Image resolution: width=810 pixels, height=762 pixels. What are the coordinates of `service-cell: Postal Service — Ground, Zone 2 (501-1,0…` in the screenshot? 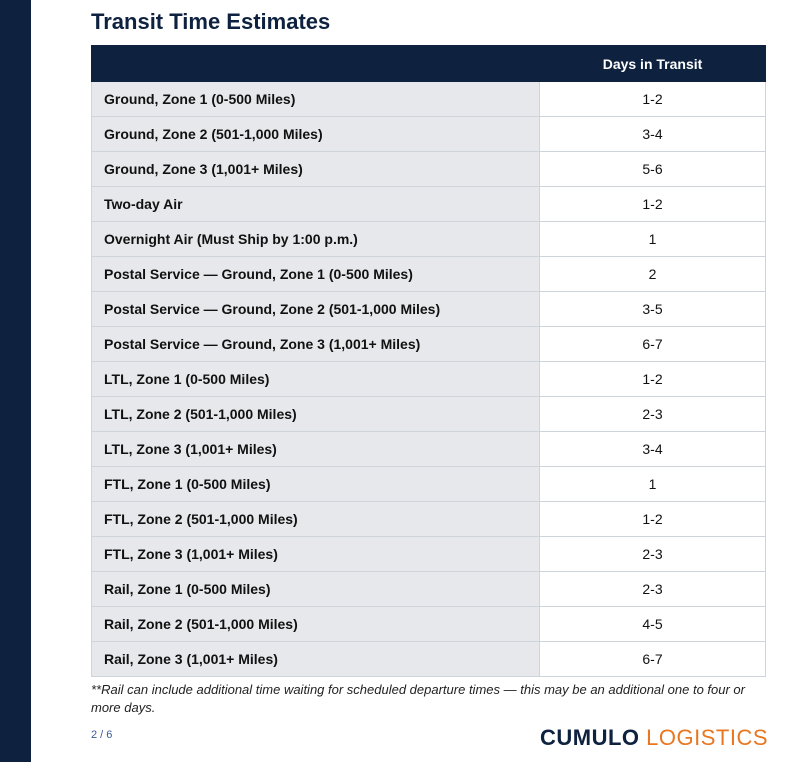 It's located at (315, 309).